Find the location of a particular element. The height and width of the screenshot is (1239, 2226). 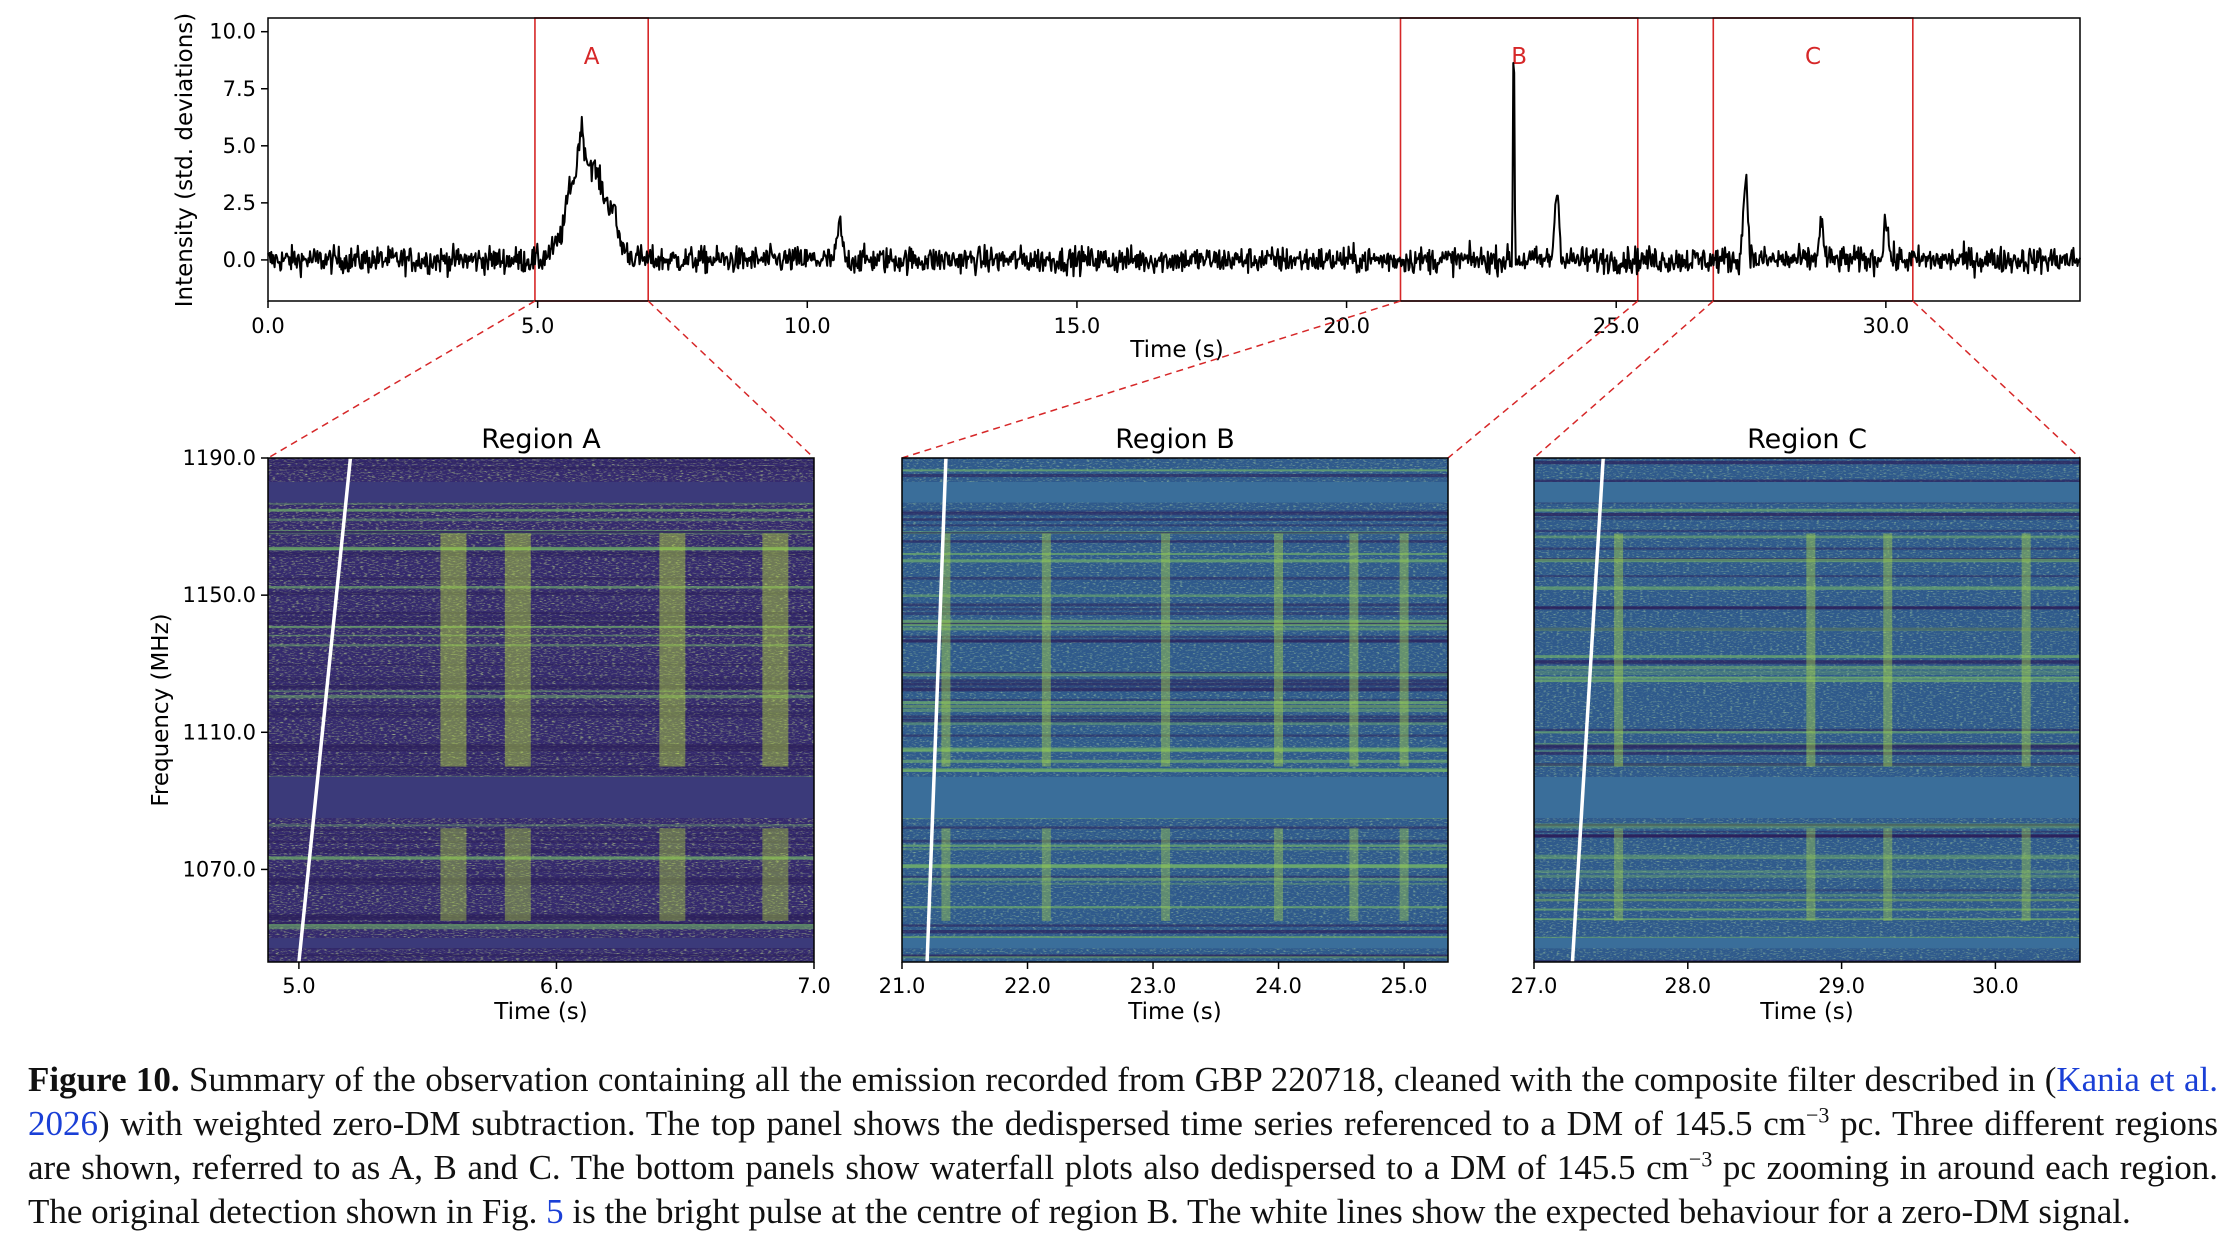

waterfall-frame is located at coordinates (1175, 710).